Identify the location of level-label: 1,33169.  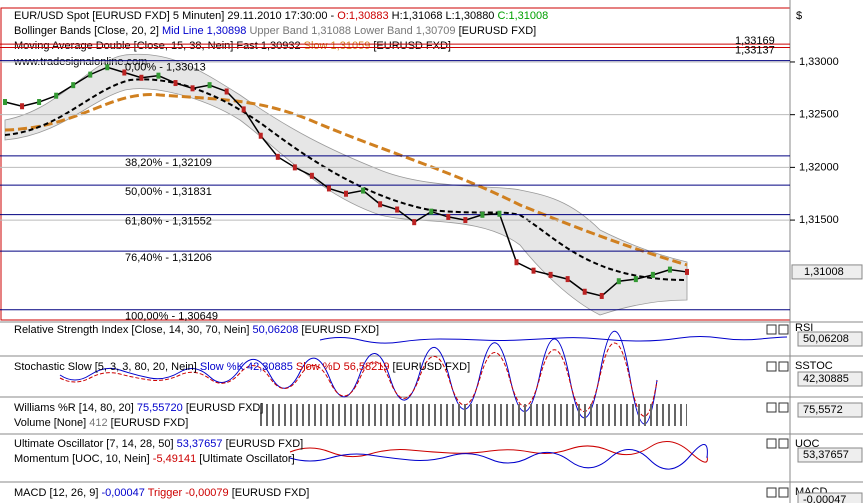
(755, 41).